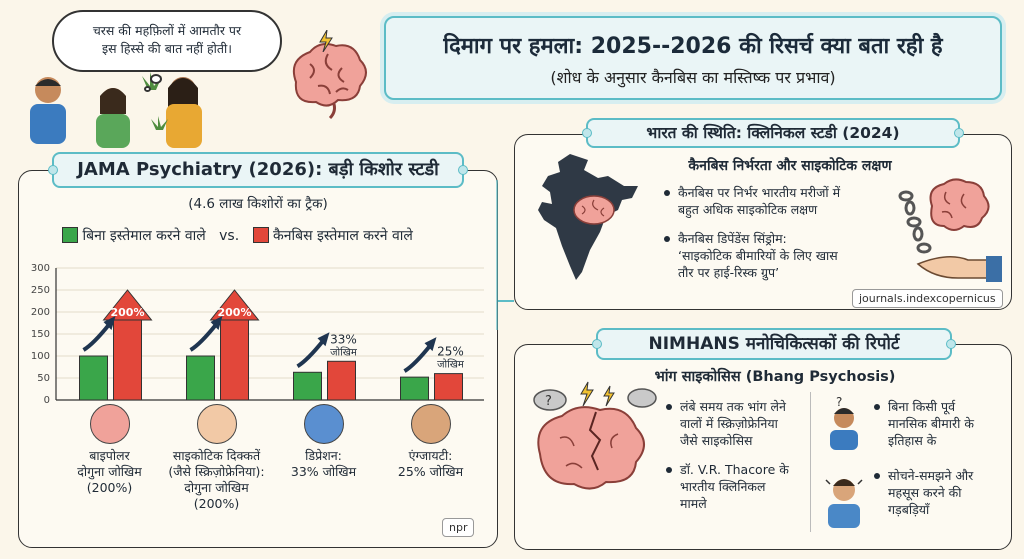 This screenshot has width=1024, height=559. Describe the element at coordinates (810, 462) in the screenshot. I see `divider` at that location.